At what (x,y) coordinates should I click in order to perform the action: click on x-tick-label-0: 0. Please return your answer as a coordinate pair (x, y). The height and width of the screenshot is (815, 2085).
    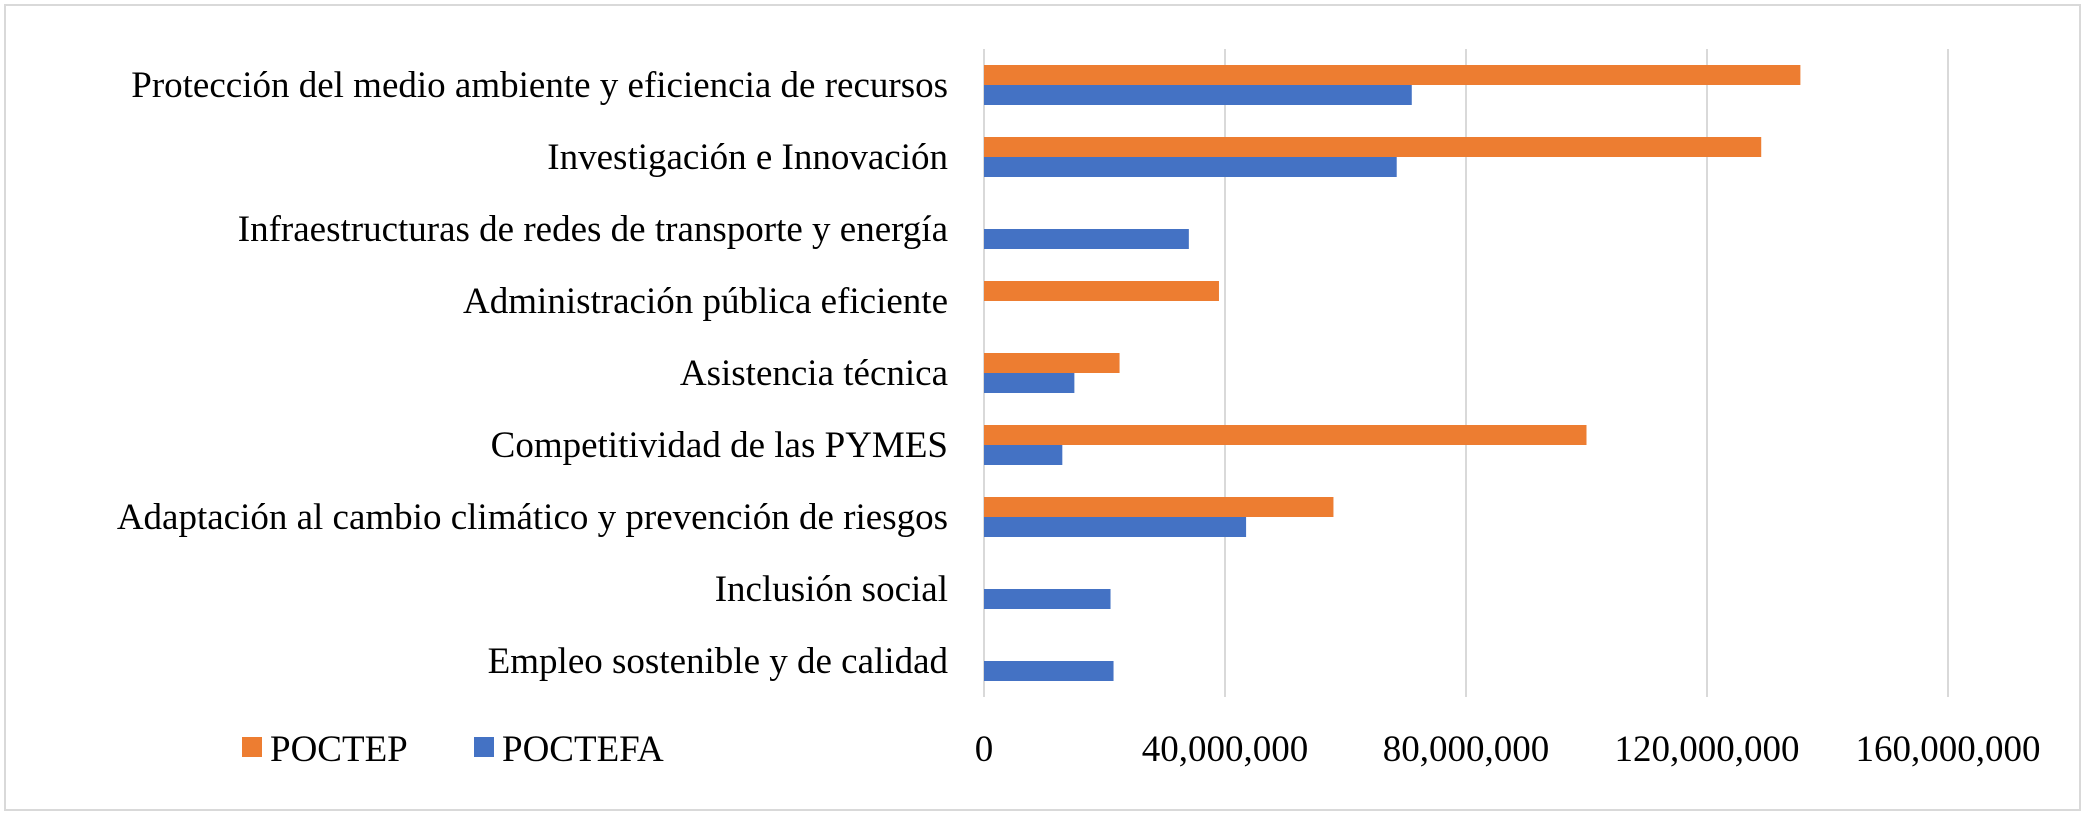
    Looking at the image, I should click on (984, 749).